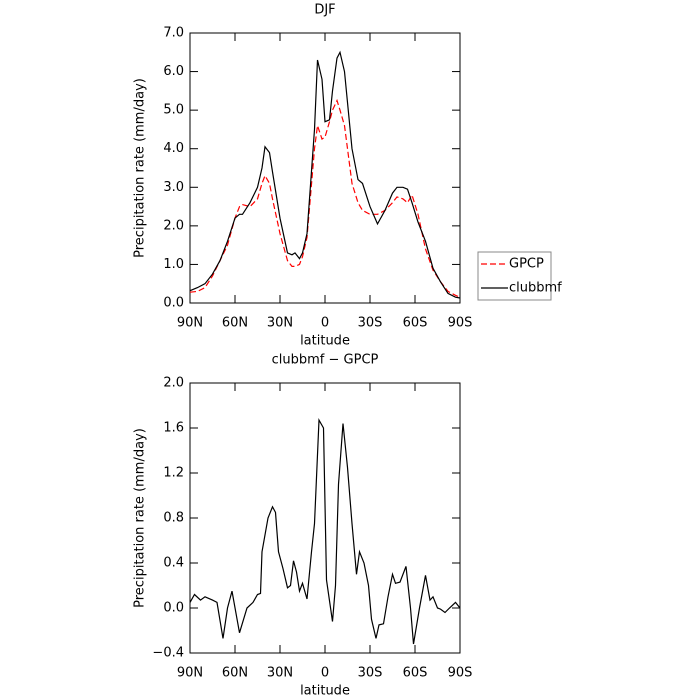  Describe the element at coordinates (526, 264) in the screenshot. I see `legend-label: GPCP` at that location.